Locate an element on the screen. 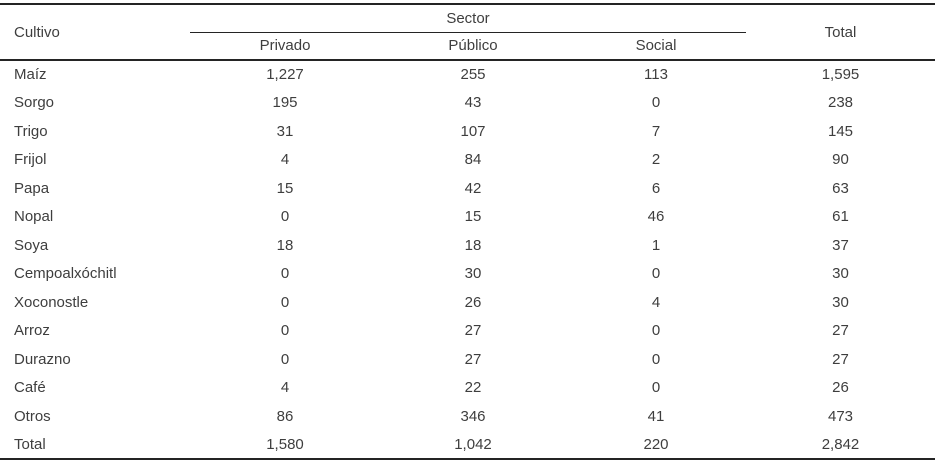 Image resolution: width=935 pixels, height=471 pixels. social-cell: 6 is located at coordinates (656, 188).